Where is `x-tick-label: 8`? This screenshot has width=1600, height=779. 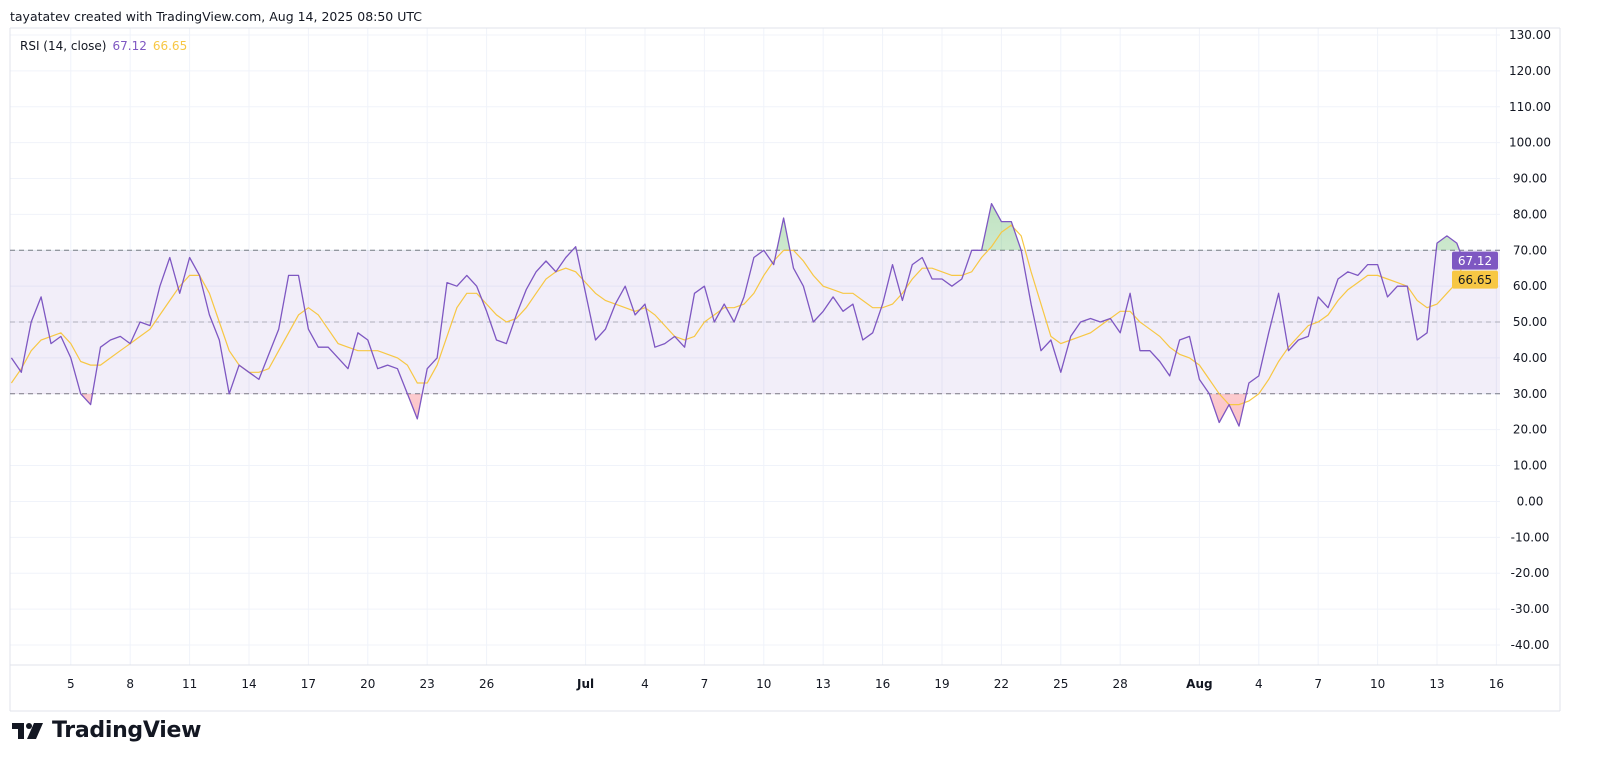
x-tick-label: 8 is located at coordinates (130, 684).